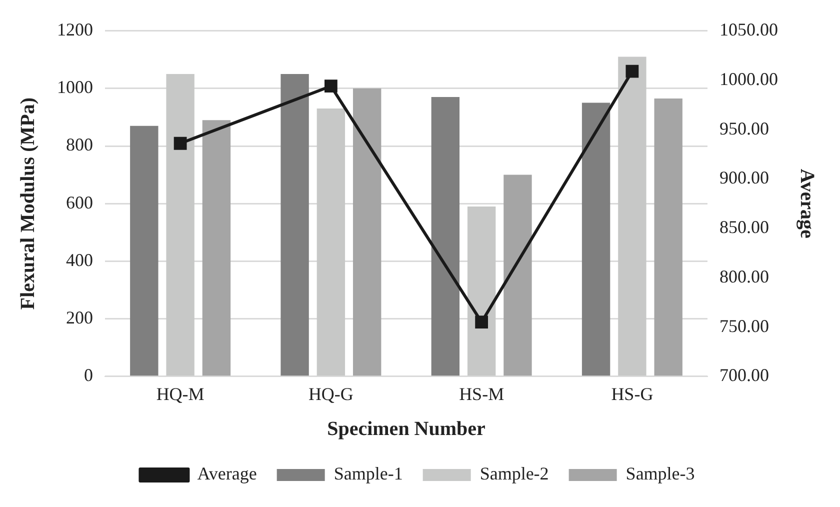  What do you see at coordinates (632, 394) in the screenshot?
I see `x-tick-label: HS-G` at bounding box center [632, 394].